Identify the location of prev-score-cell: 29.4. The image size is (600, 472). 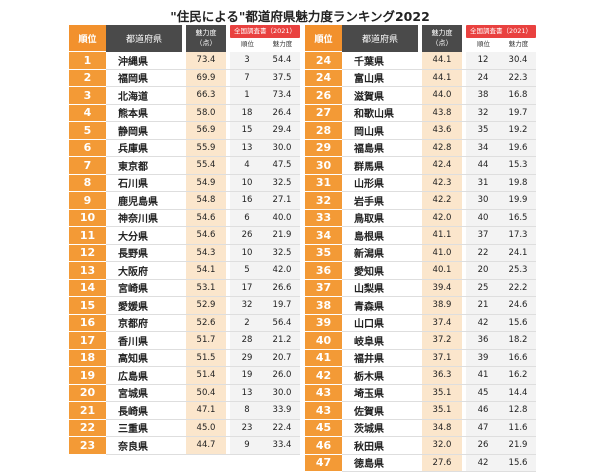
(282, 130).